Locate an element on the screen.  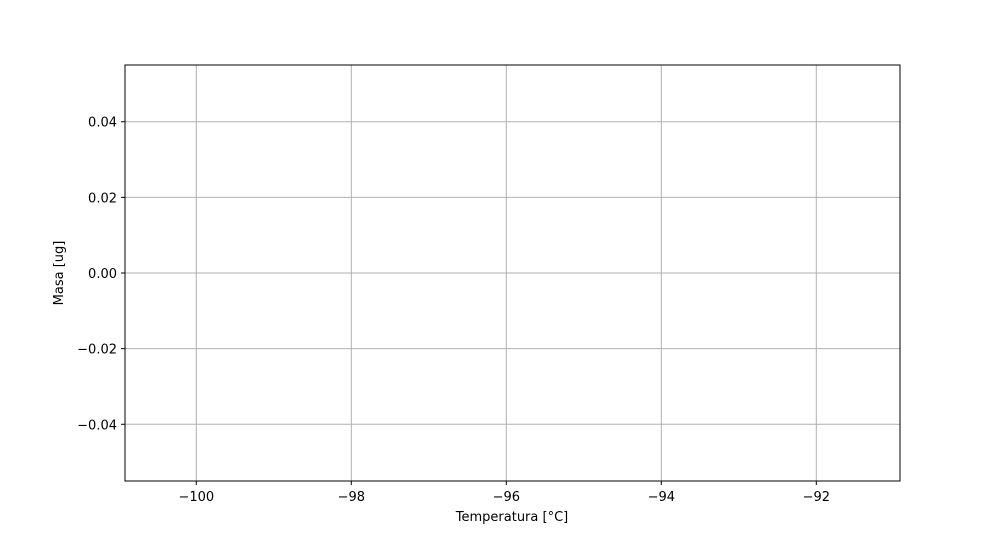
x-tick-label: −98 is located at coordinates (351, 497).